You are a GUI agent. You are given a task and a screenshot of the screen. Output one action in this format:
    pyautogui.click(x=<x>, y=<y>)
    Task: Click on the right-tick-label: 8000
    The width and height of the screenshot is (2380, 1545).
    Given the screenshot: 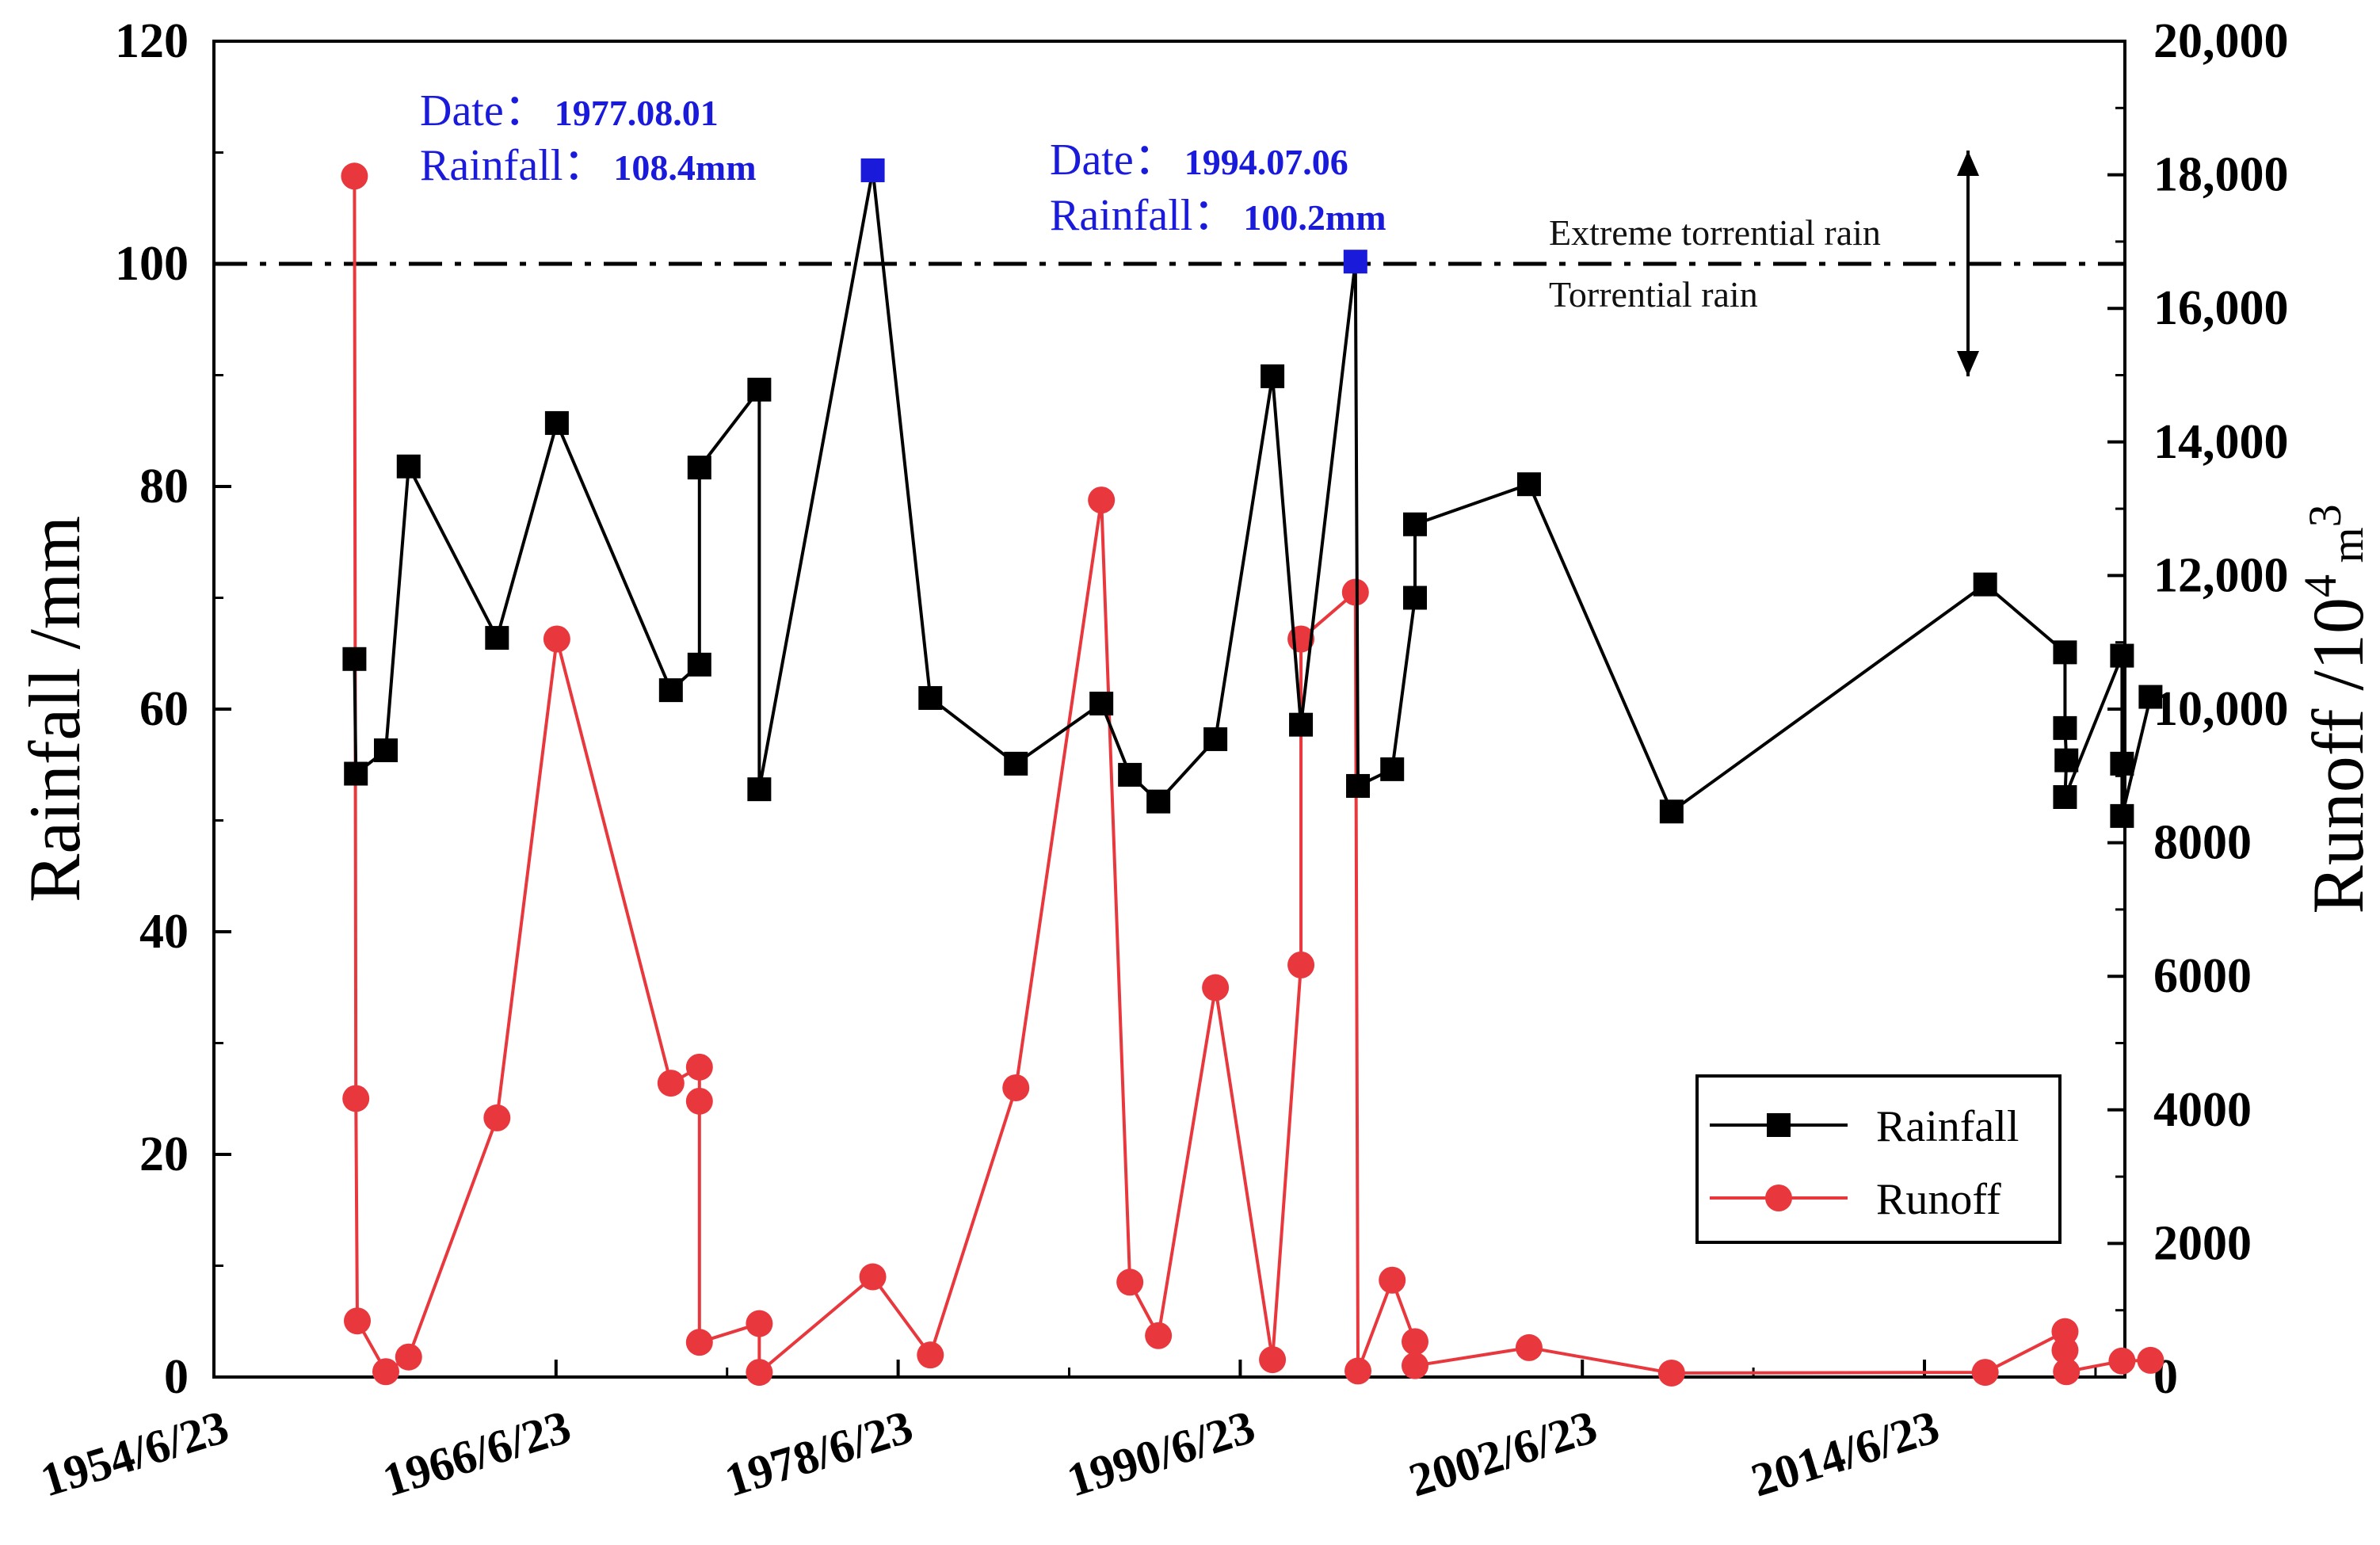 What is the action you would take?
    pyautogui.click(x=2202, y=843)
    